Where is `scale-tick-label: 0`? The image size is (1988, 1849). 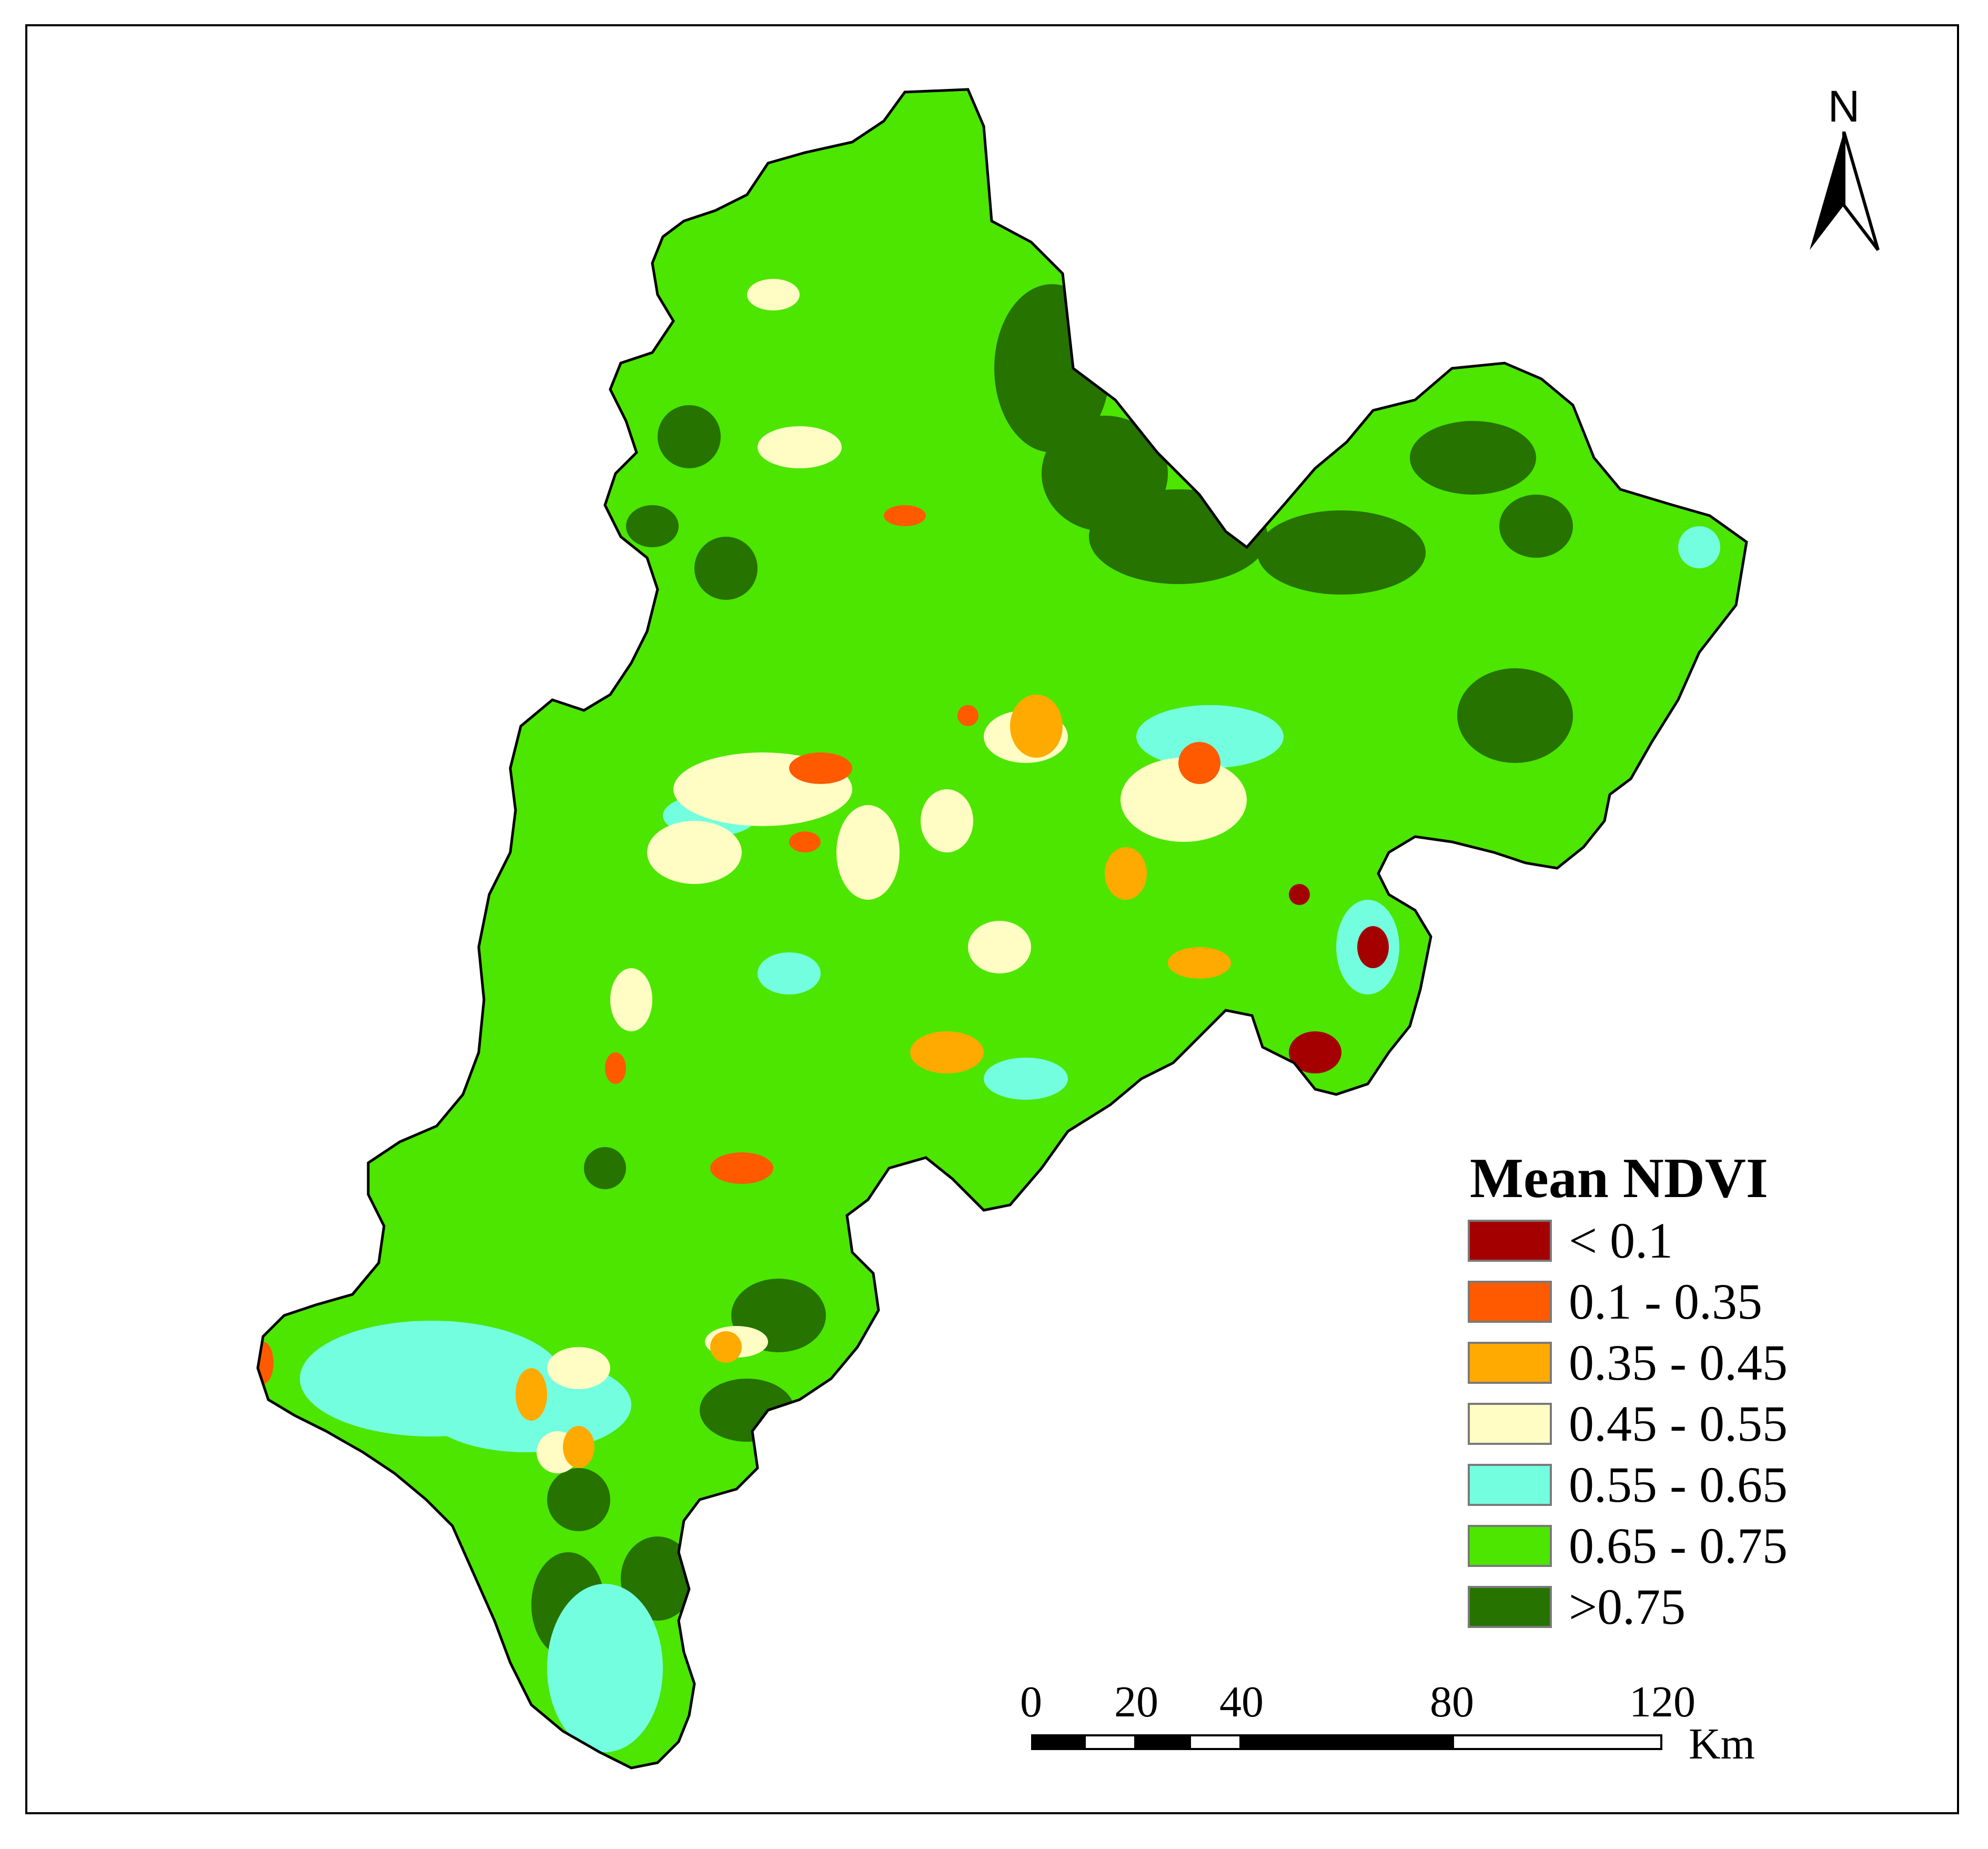 scale-tick-label: 0 is located at coordinates (1031, 1701).